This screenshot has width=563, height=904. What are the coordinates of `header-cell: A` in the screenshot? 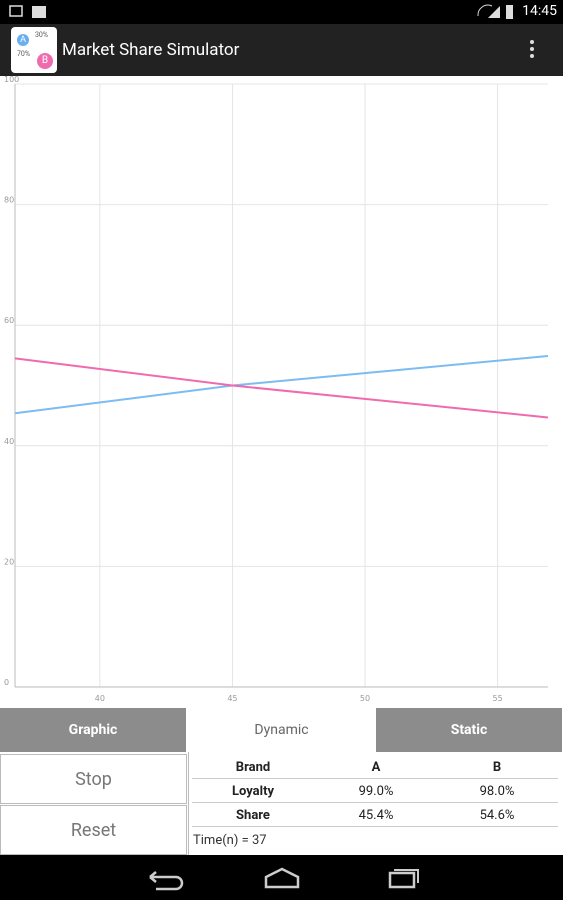 It's located at (376, 767).